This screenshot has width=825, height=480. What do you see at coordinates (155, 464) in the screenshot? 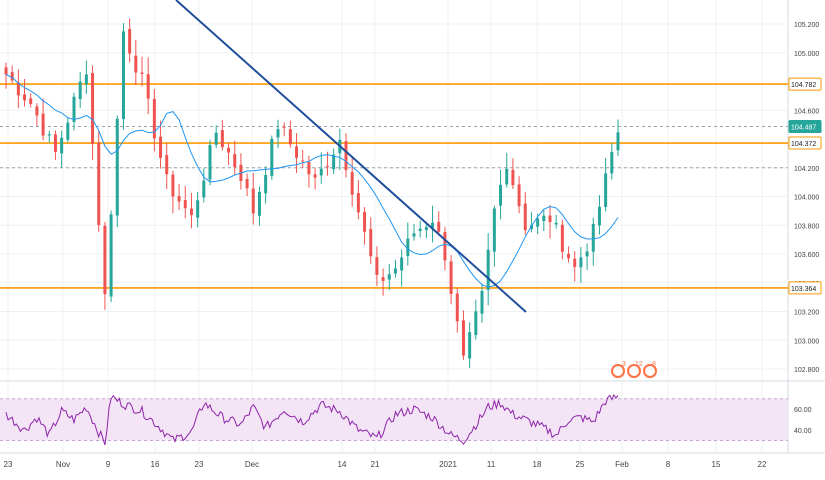
I see `time-tick-label: 16` at bounding box center [155, 464].